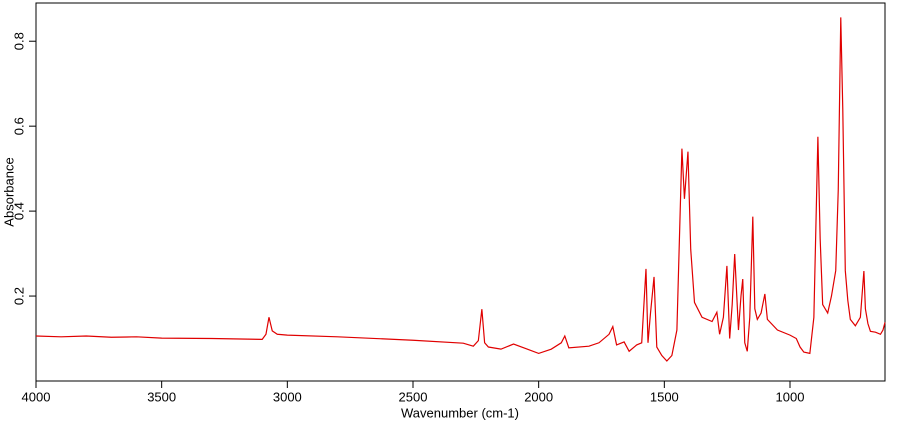  I want to click on x-tick-label: 3000, so click(287, 396).